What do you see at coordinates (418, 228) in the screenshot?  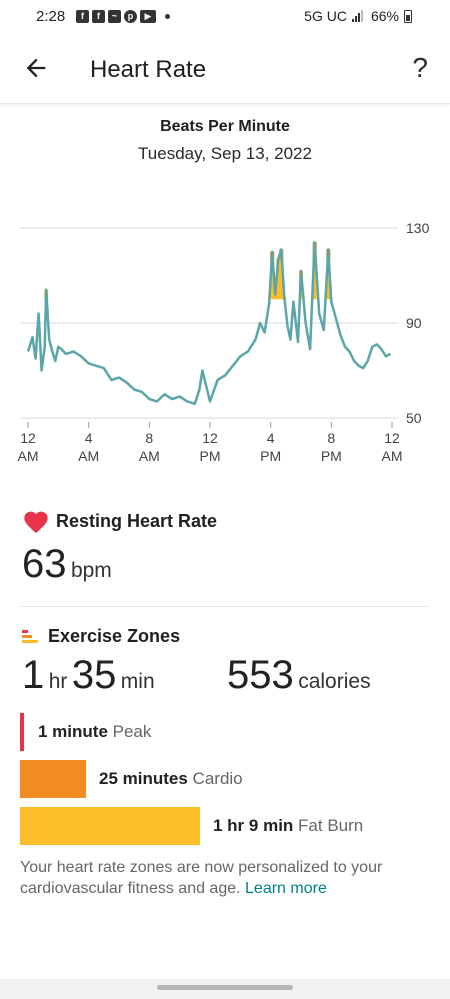 I see `y-tick-label: 130` at bounding box center [418, 228].